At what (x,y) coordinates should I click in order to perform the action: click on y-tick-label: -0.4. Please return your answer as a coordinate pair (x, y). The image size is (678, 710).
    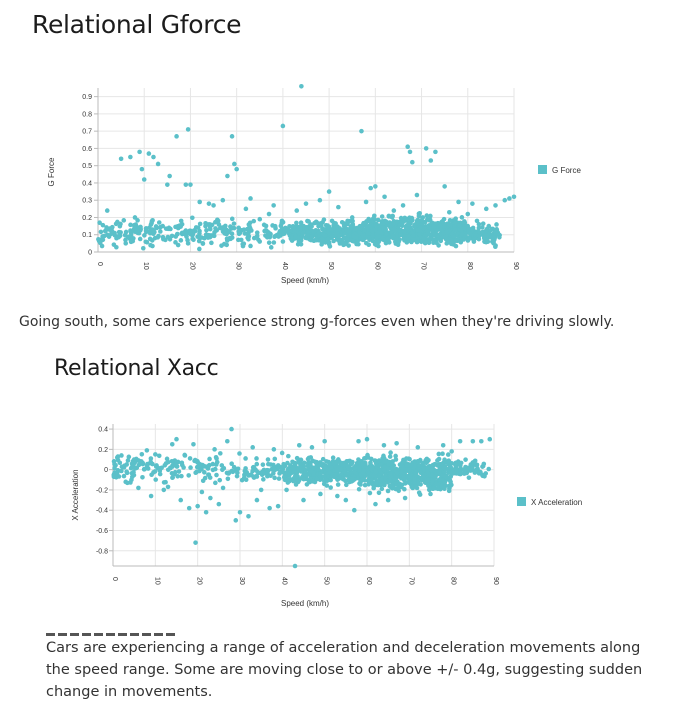
    Looking at the image, I should click on (102, 511).